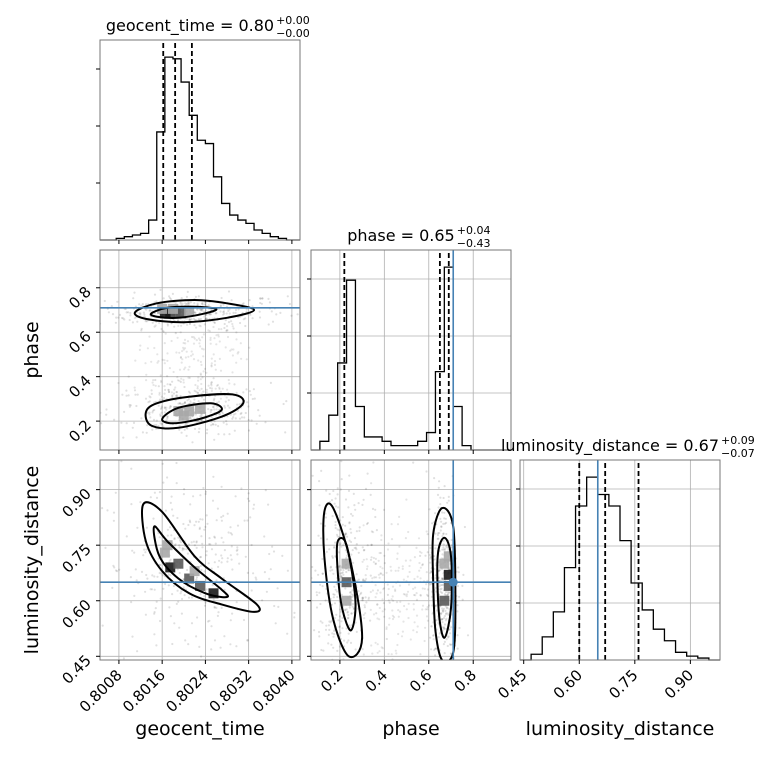 Image resolution: width=760 pixels, height=760 pixels. Describe the element at coordinates (738, 453) in the screenshot. I see `title-lower-error: −0.07` at that location.